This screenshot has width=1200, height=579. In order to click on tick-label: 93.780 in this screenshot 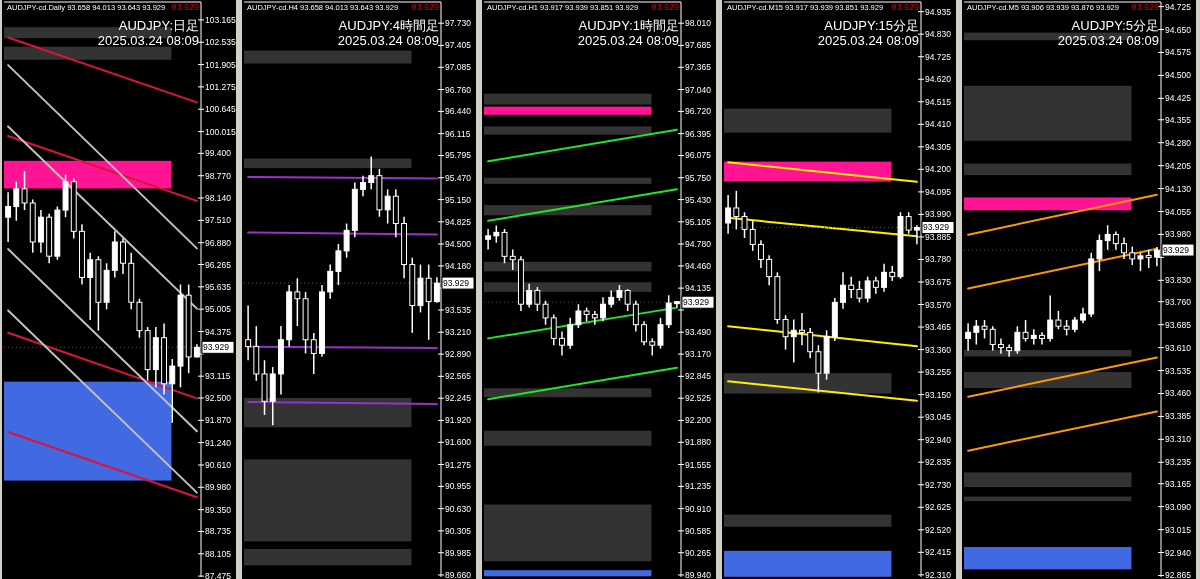, I will do `click(938, 259)`.